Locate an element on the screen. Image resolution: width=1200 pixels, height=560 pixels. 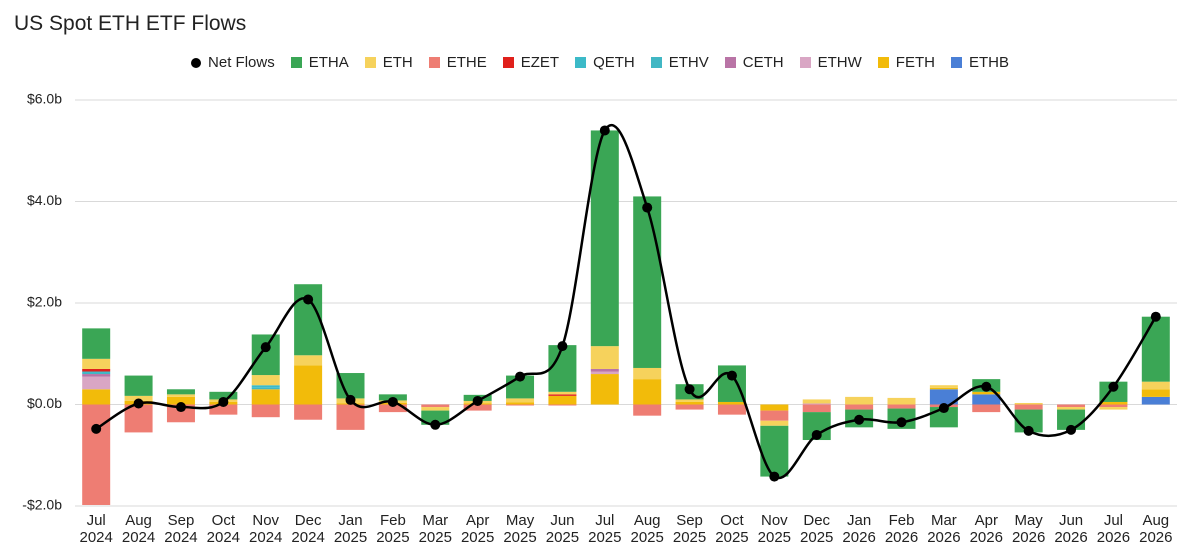
legend-label: ETHA is located at coordinates (328, 62).